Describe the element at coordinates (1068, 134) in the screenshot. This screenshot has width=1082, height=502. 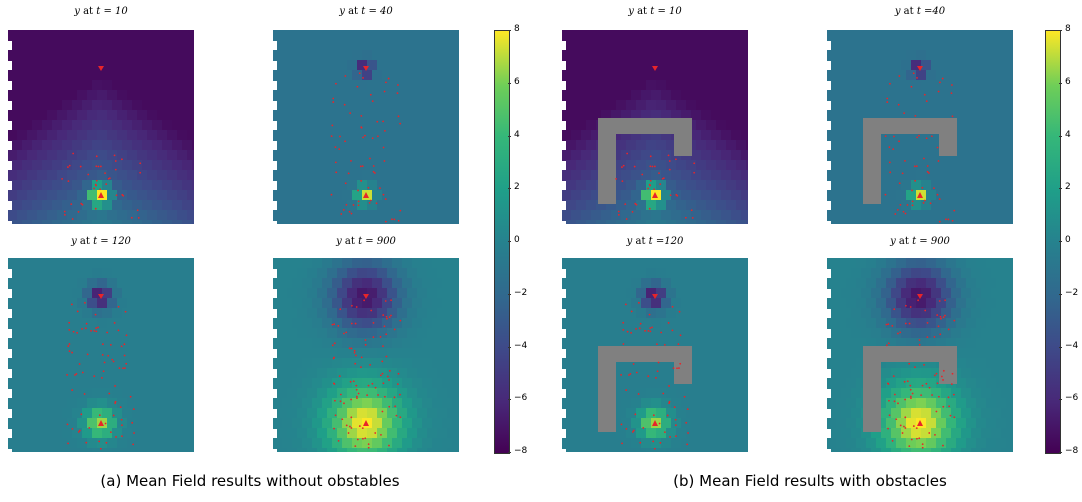
I see `colorbar-tick-label: 4` at that location.